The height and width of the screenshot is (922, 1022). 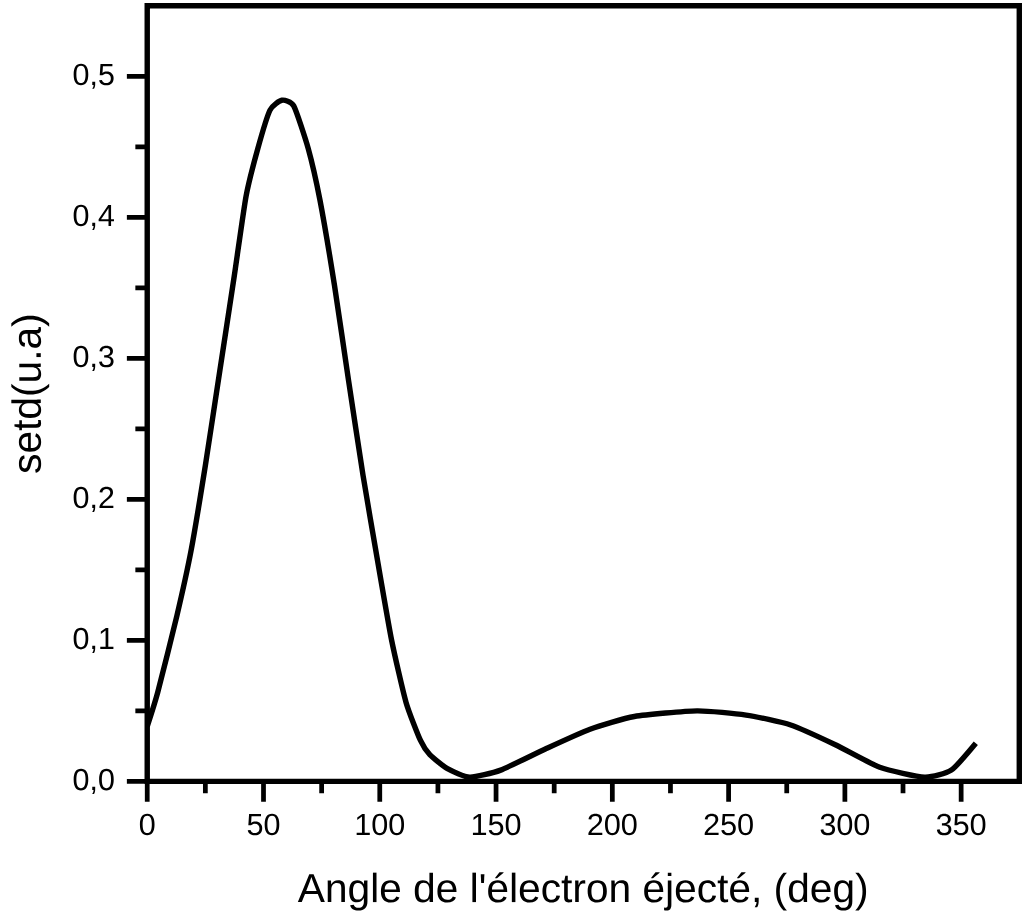 I want to click on y-tick-label: 0,3, so click(x=93, y=358).